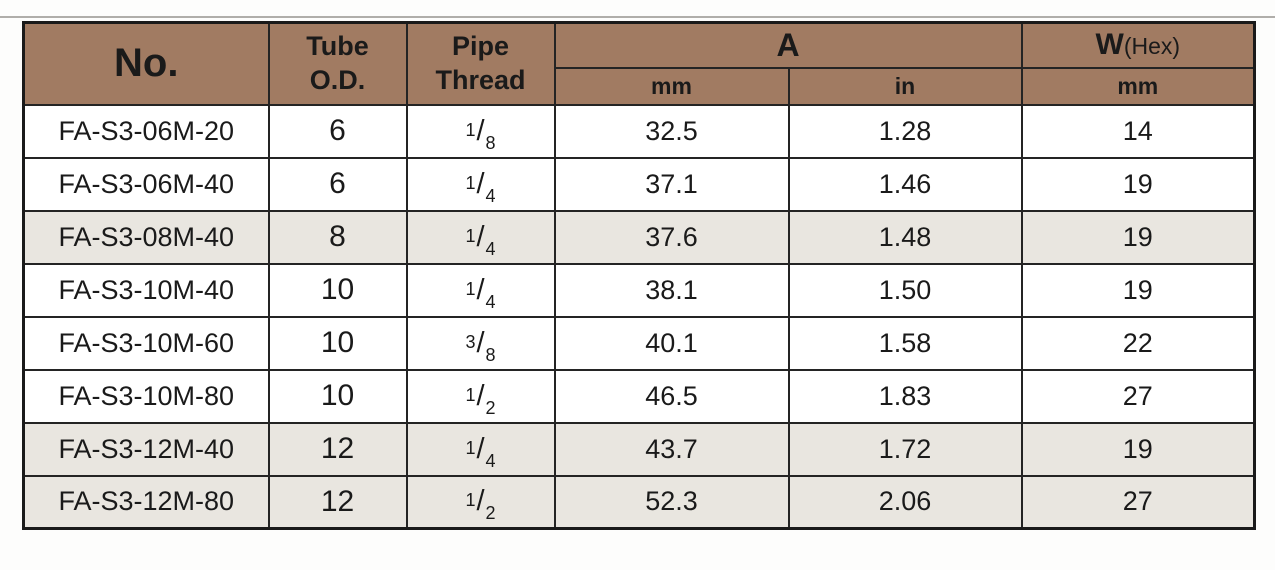  Describe the element at coordinates (637, 17) in the screenshot. I see `page-top-divider` at that location.